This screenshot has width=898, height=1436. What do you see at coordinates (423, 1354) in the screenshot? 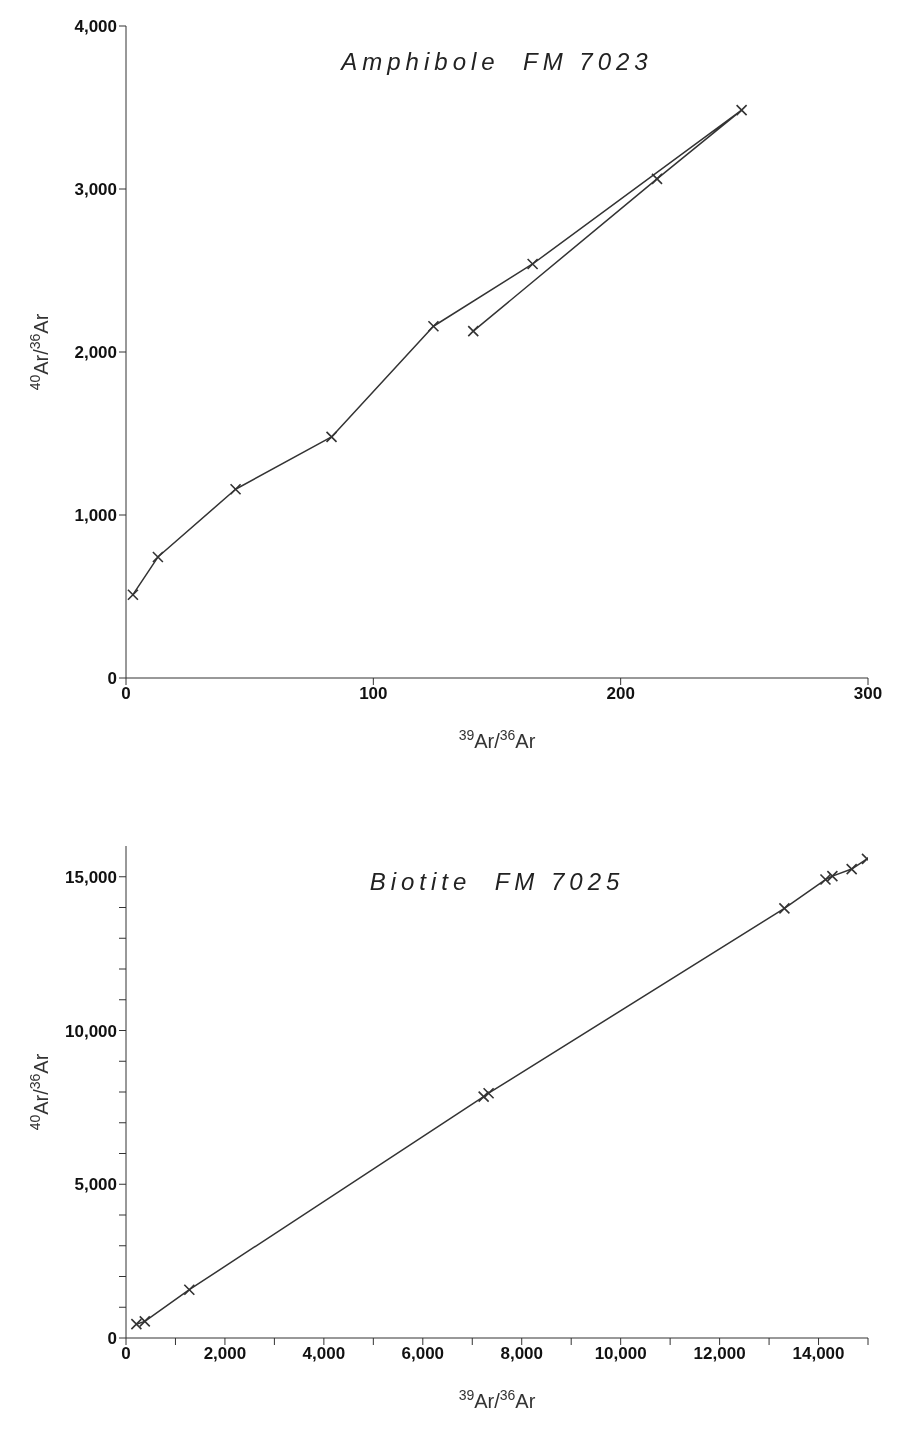
I see `x-tick-label: 6,000` at bounding box center [423, 1354].